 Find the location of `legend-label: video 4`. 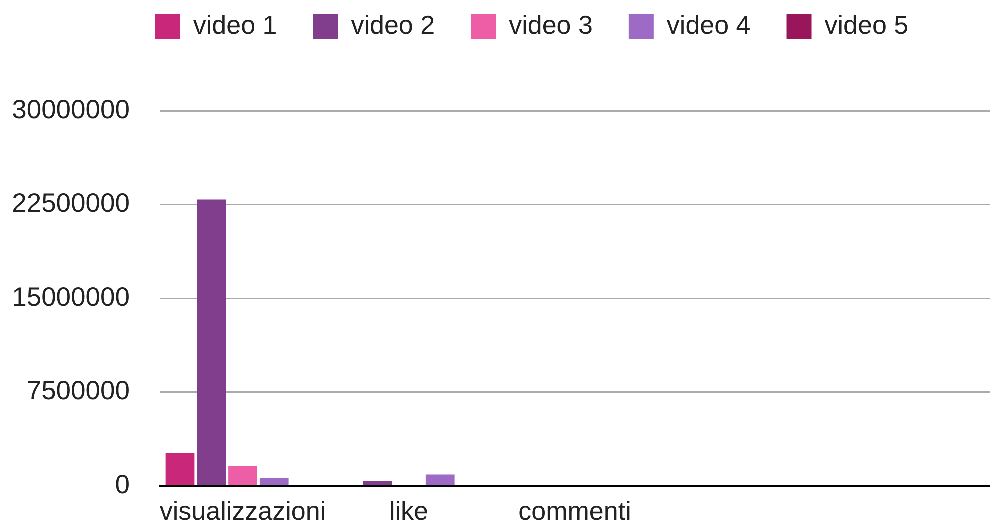

legend-label: video 4 is located at coordinates (708, 25).